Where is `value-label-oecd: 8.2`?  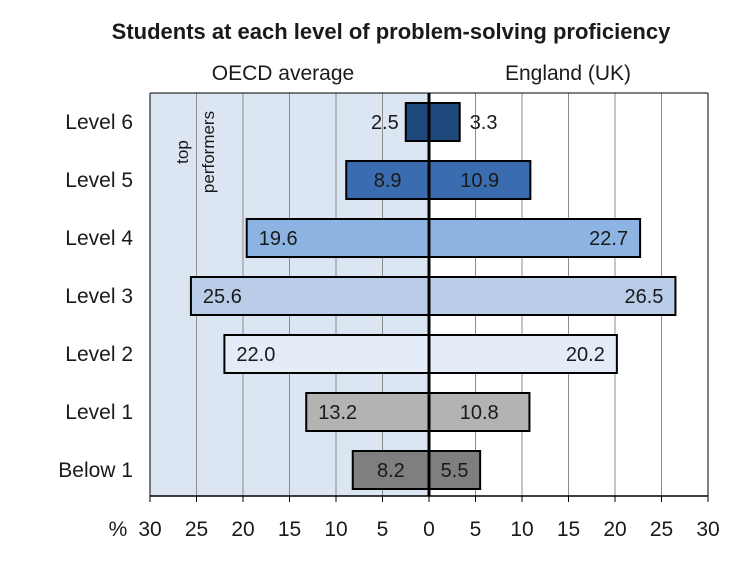
value-label-oecd: 8.2 is located at coordinates (391, 471).